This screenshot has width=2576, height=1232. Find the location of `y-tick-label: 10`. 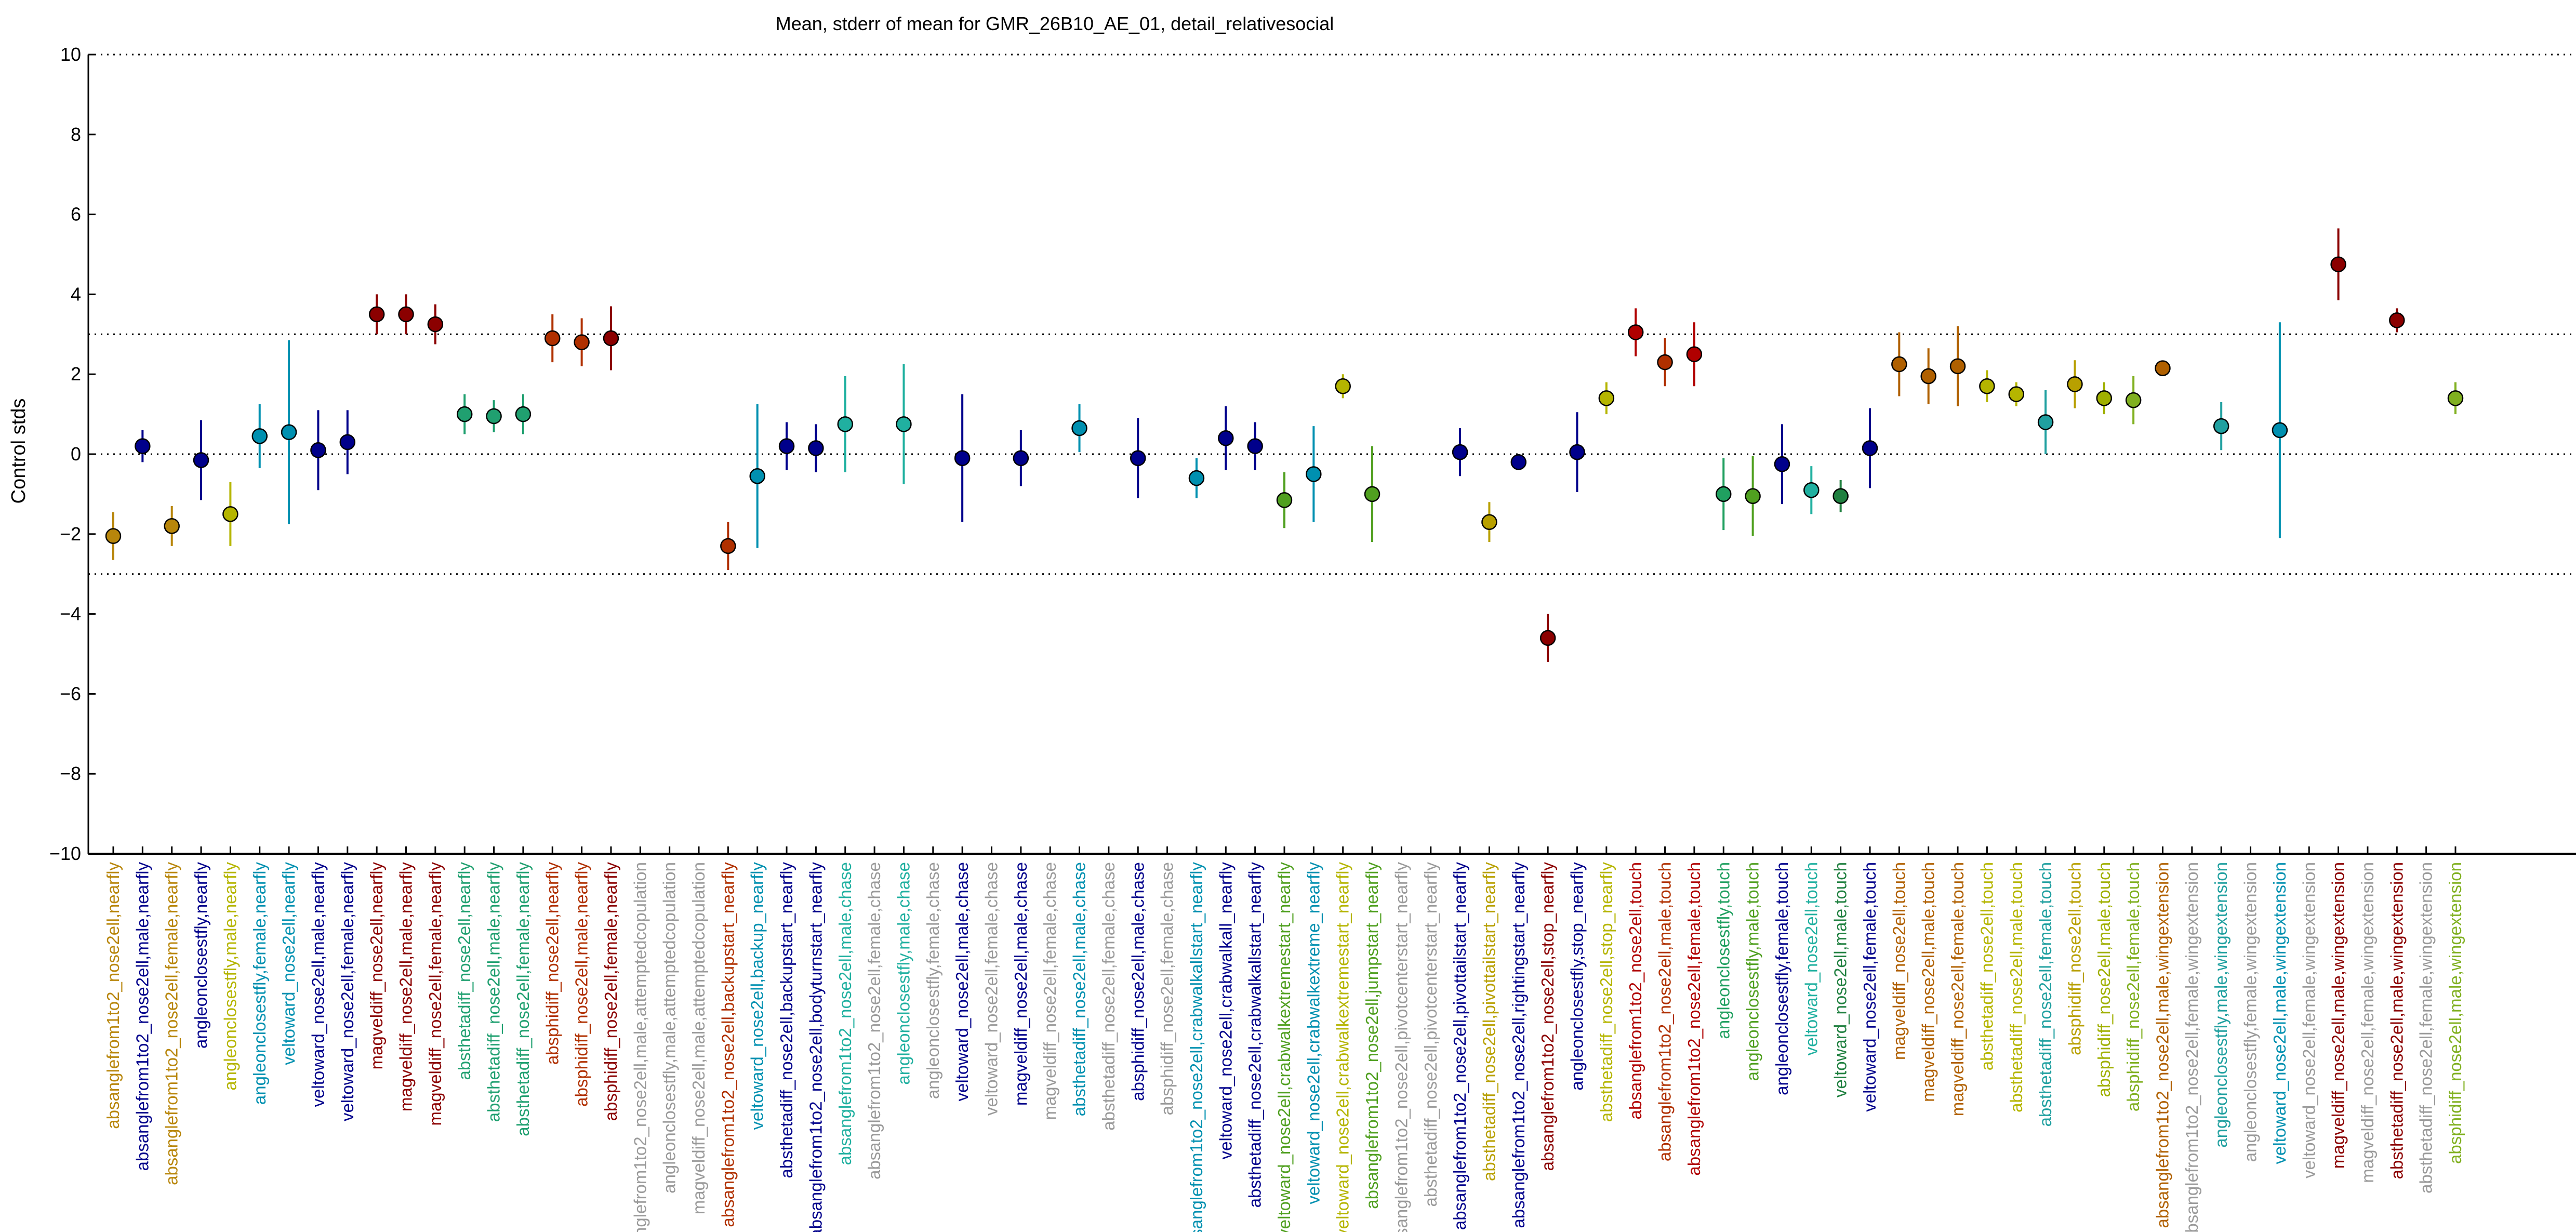

y-tick-label: 10 is located at coordinates (71, 55).